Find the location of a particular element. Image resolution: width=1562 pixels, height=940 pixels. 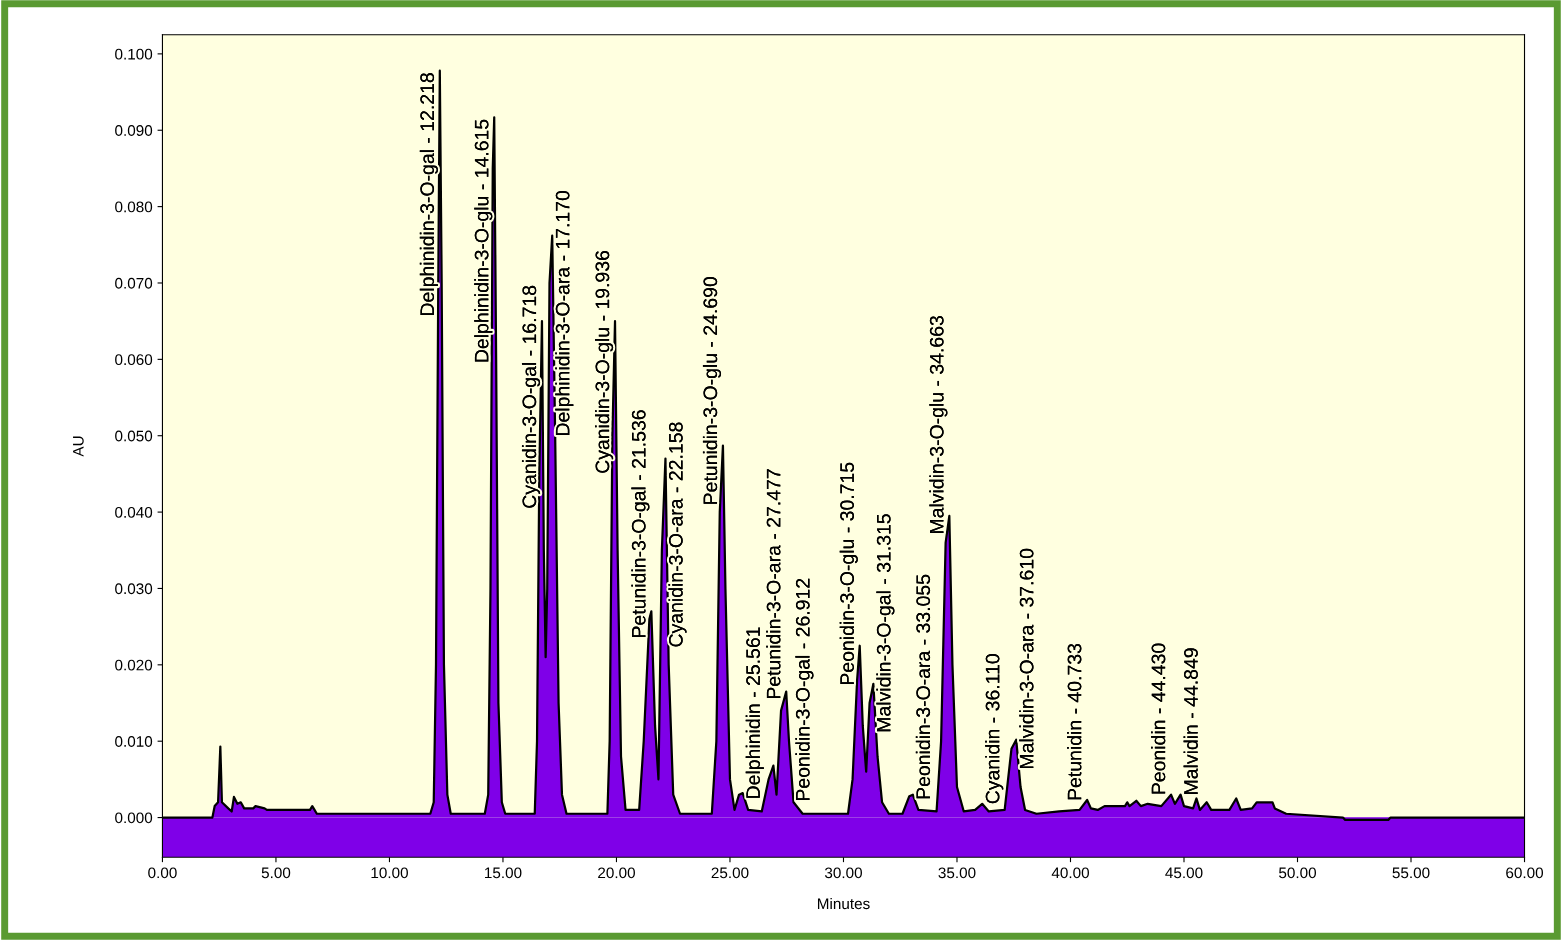

x-tick-label: 30.00 is located at coordinates (843, 873).